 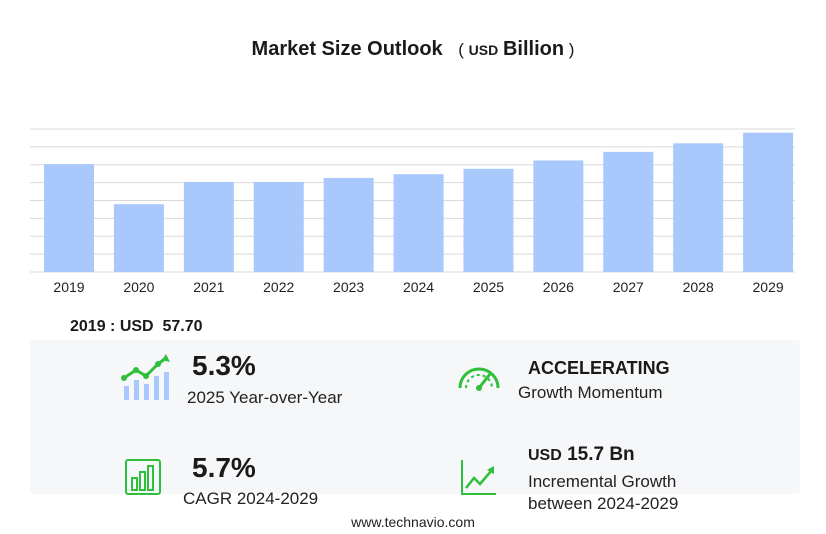 I want to click on incremental-label-line1: Incremental Growth, so click(x=602, y=481).